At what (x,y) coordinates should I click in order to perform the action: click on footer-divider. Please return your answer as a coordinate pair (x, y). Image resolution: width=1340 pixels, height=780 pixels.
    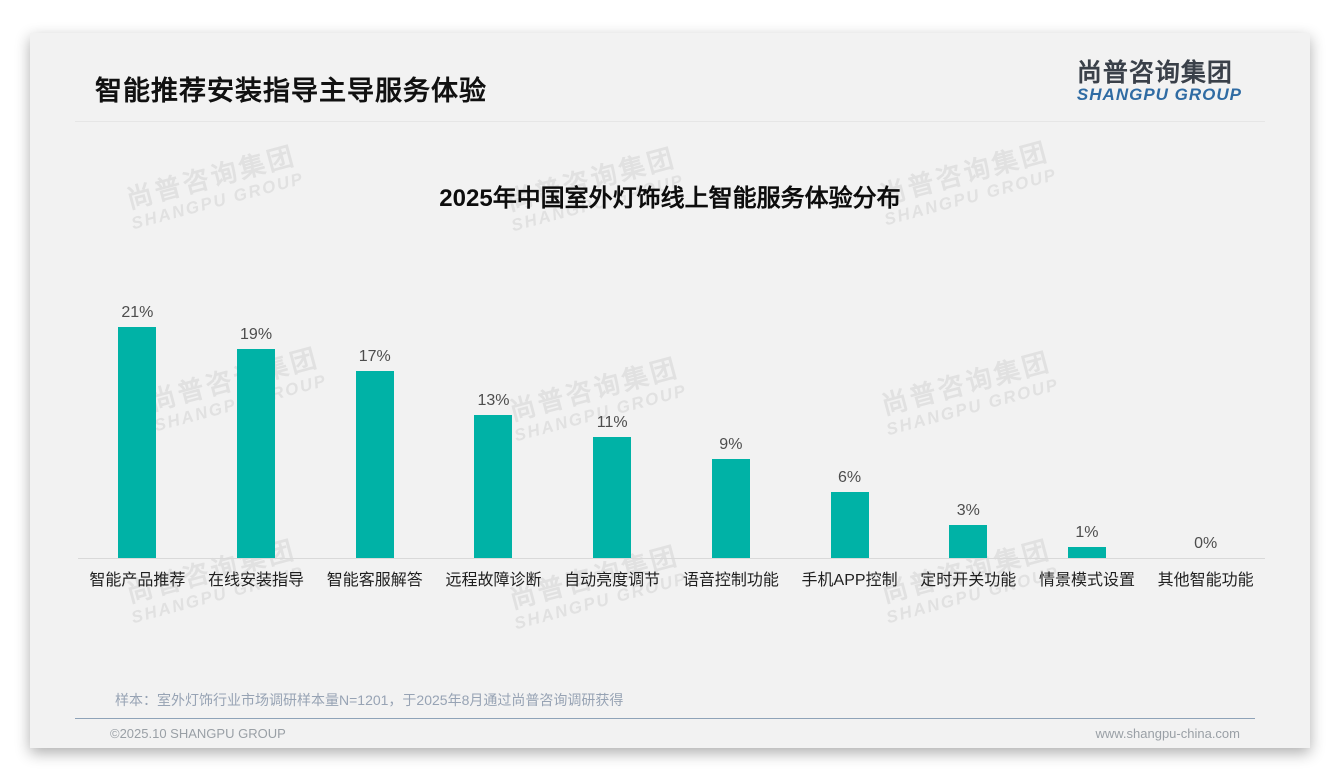
    Looking at the image, I should click on (665, 719).